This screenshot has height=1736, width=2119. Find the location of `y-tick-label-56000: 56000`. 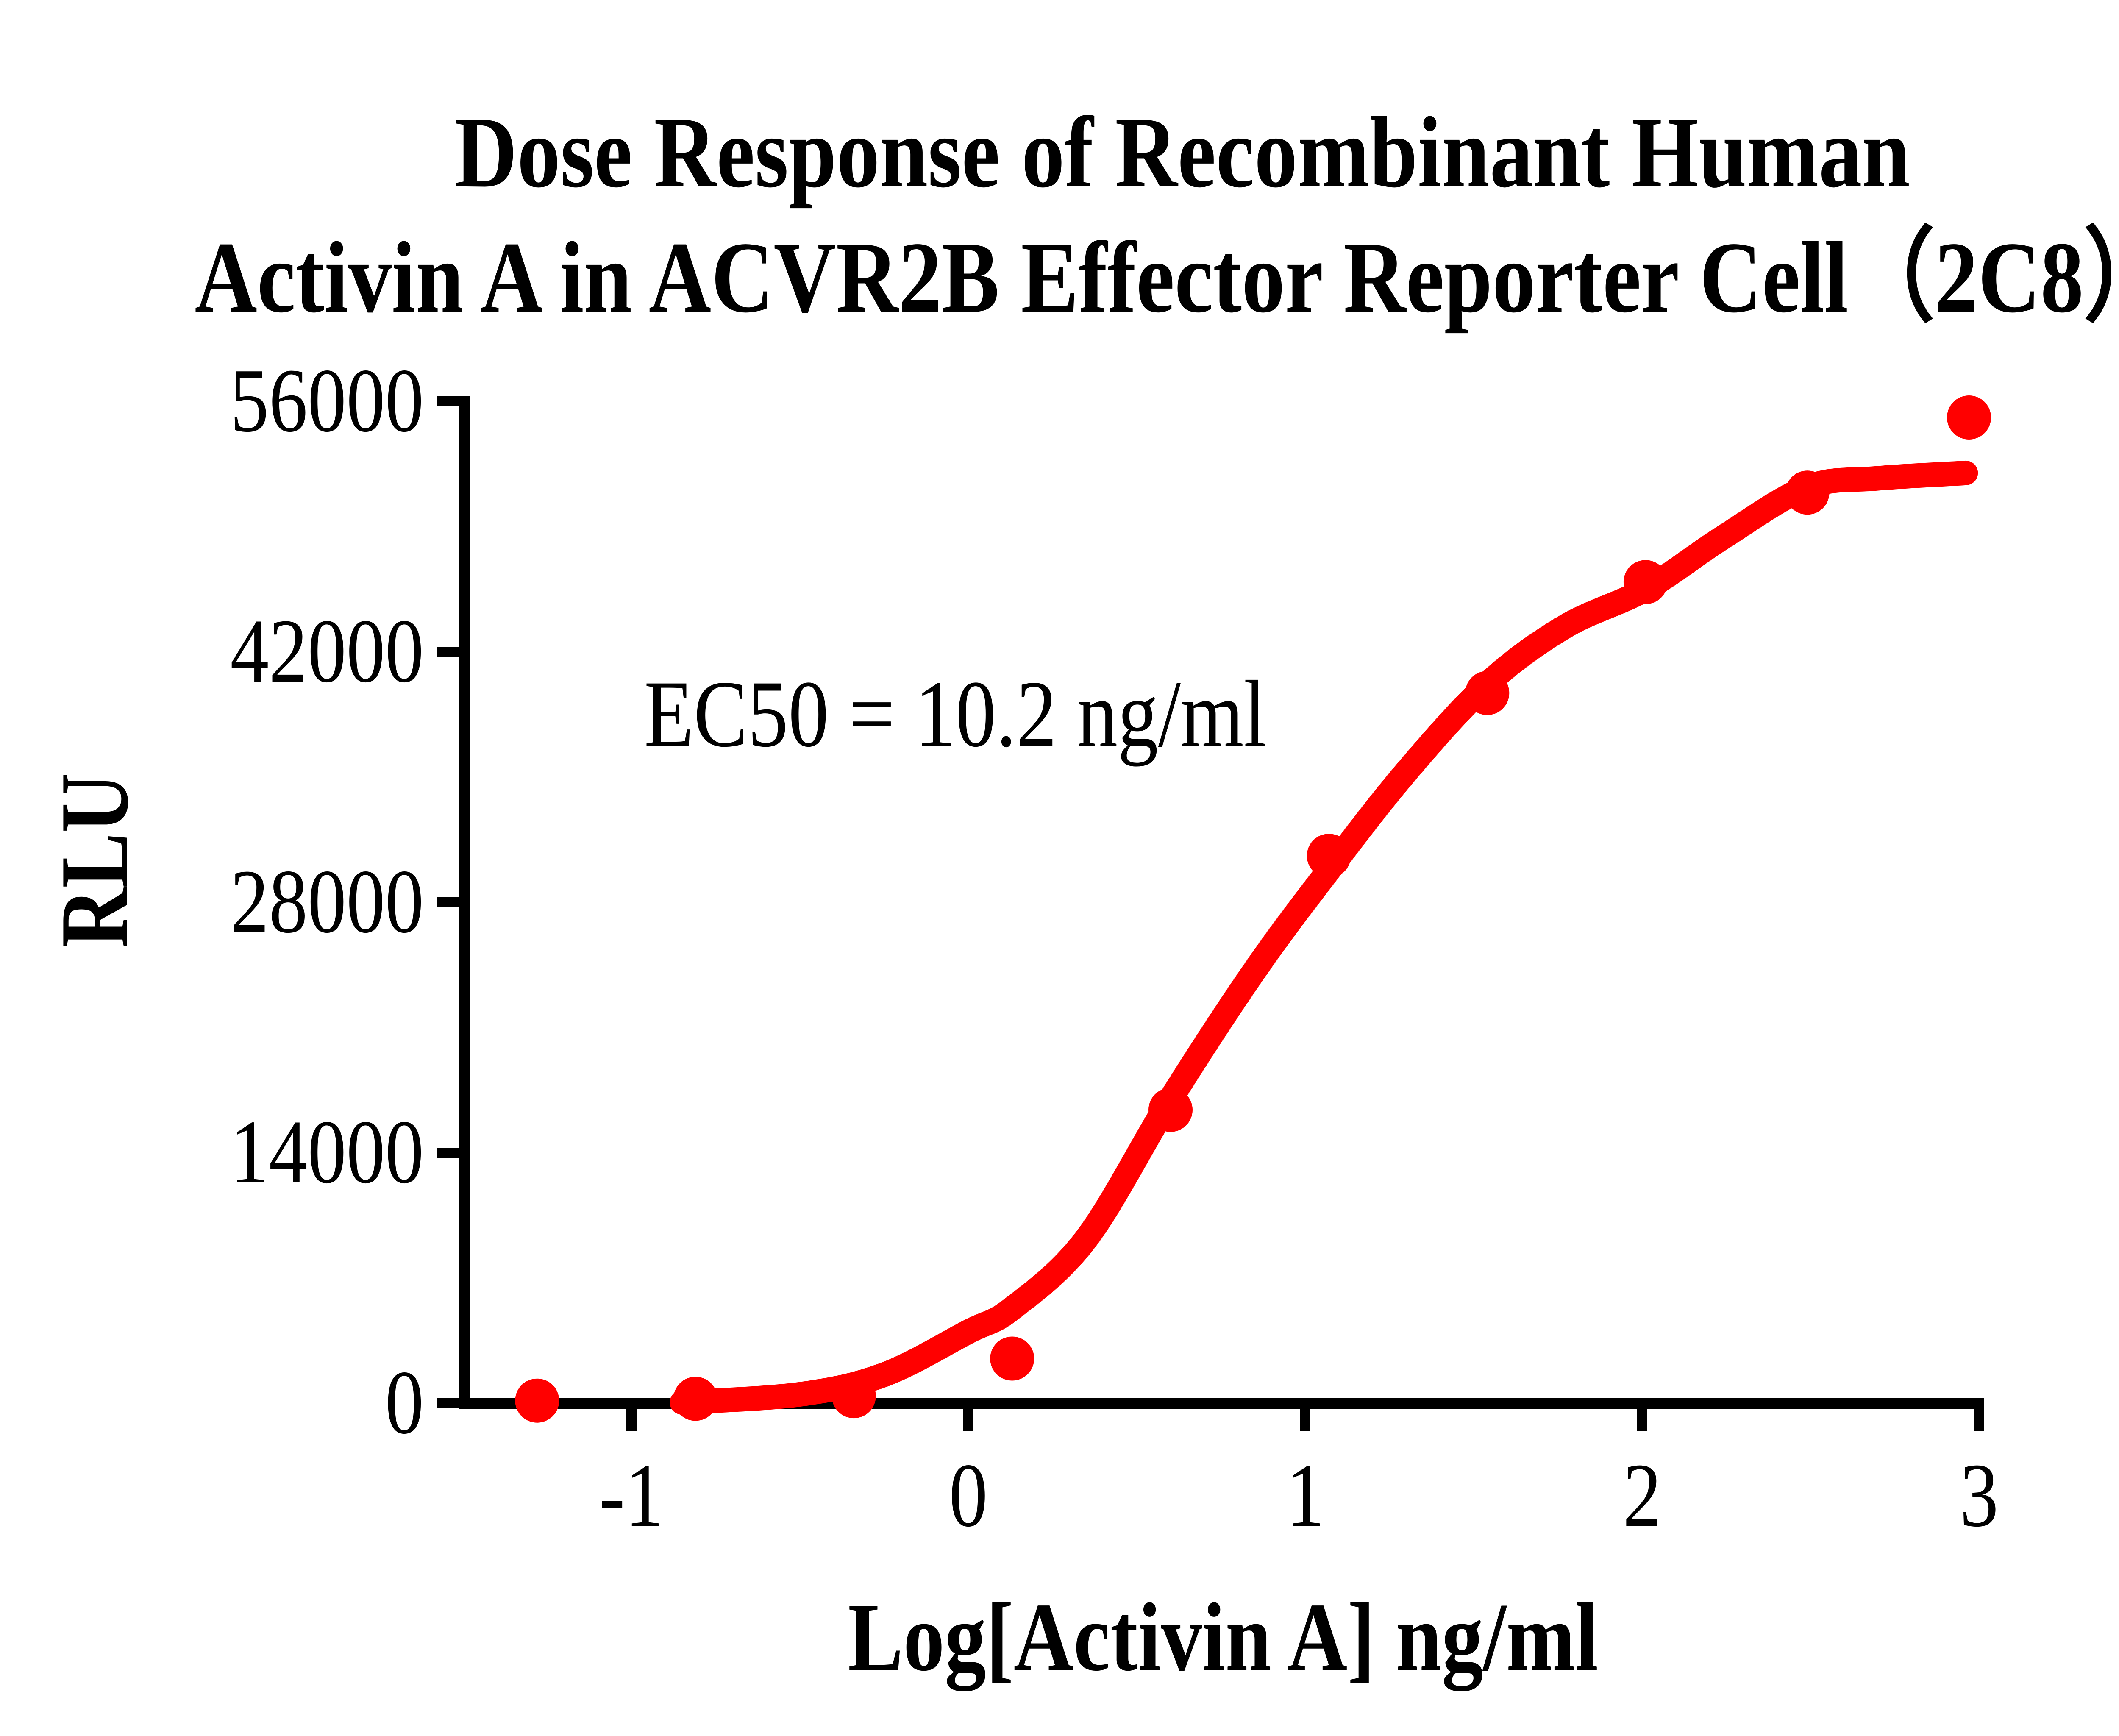

y-tick-label-56000: 56000 is located at coordinates (327, 400).